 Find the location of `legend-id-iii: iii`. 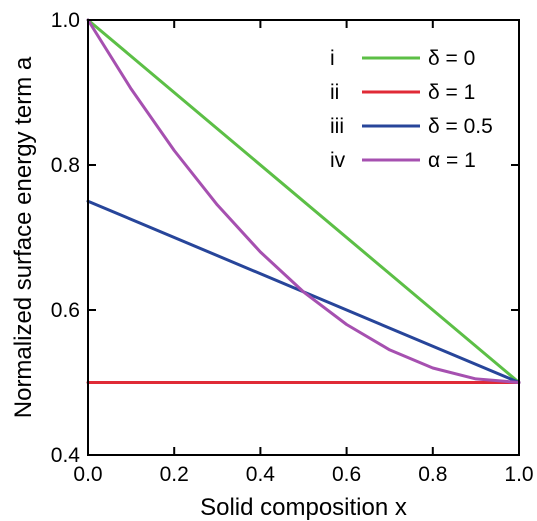

legend-id-iii: iii is located at coordinates (337, 126).